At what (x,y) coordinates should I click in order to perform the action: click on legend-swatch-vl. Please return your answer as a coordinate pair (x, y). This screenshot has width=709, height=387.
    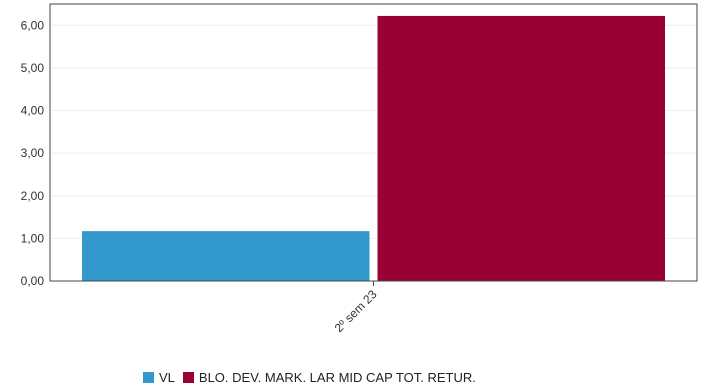
    Looking at the image, I should click on (148, 377).